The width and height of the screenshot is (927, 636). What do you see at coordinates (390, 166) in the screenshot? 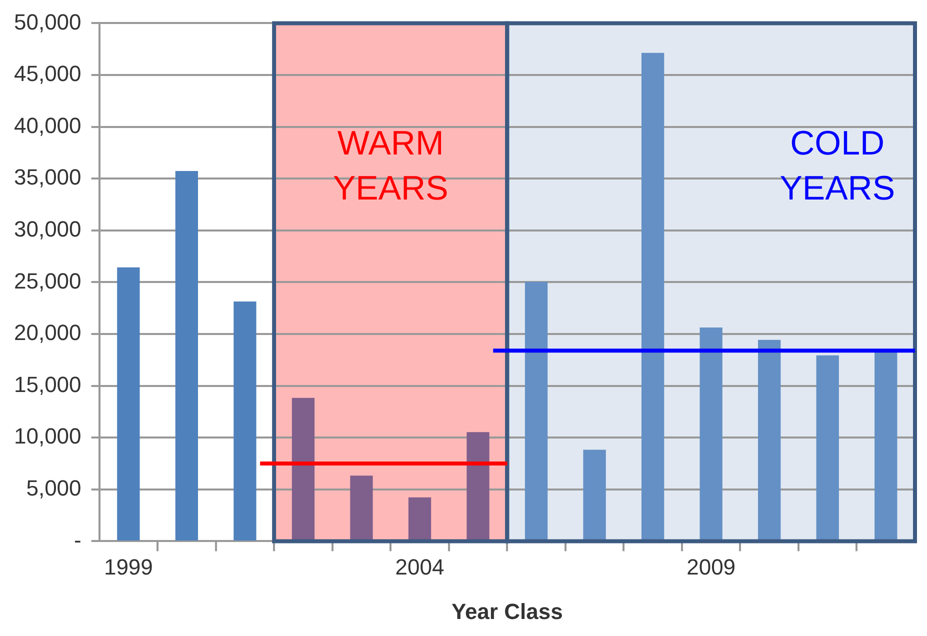
I see `band-label: WARM YEARS` at bounding box center [390, 166].